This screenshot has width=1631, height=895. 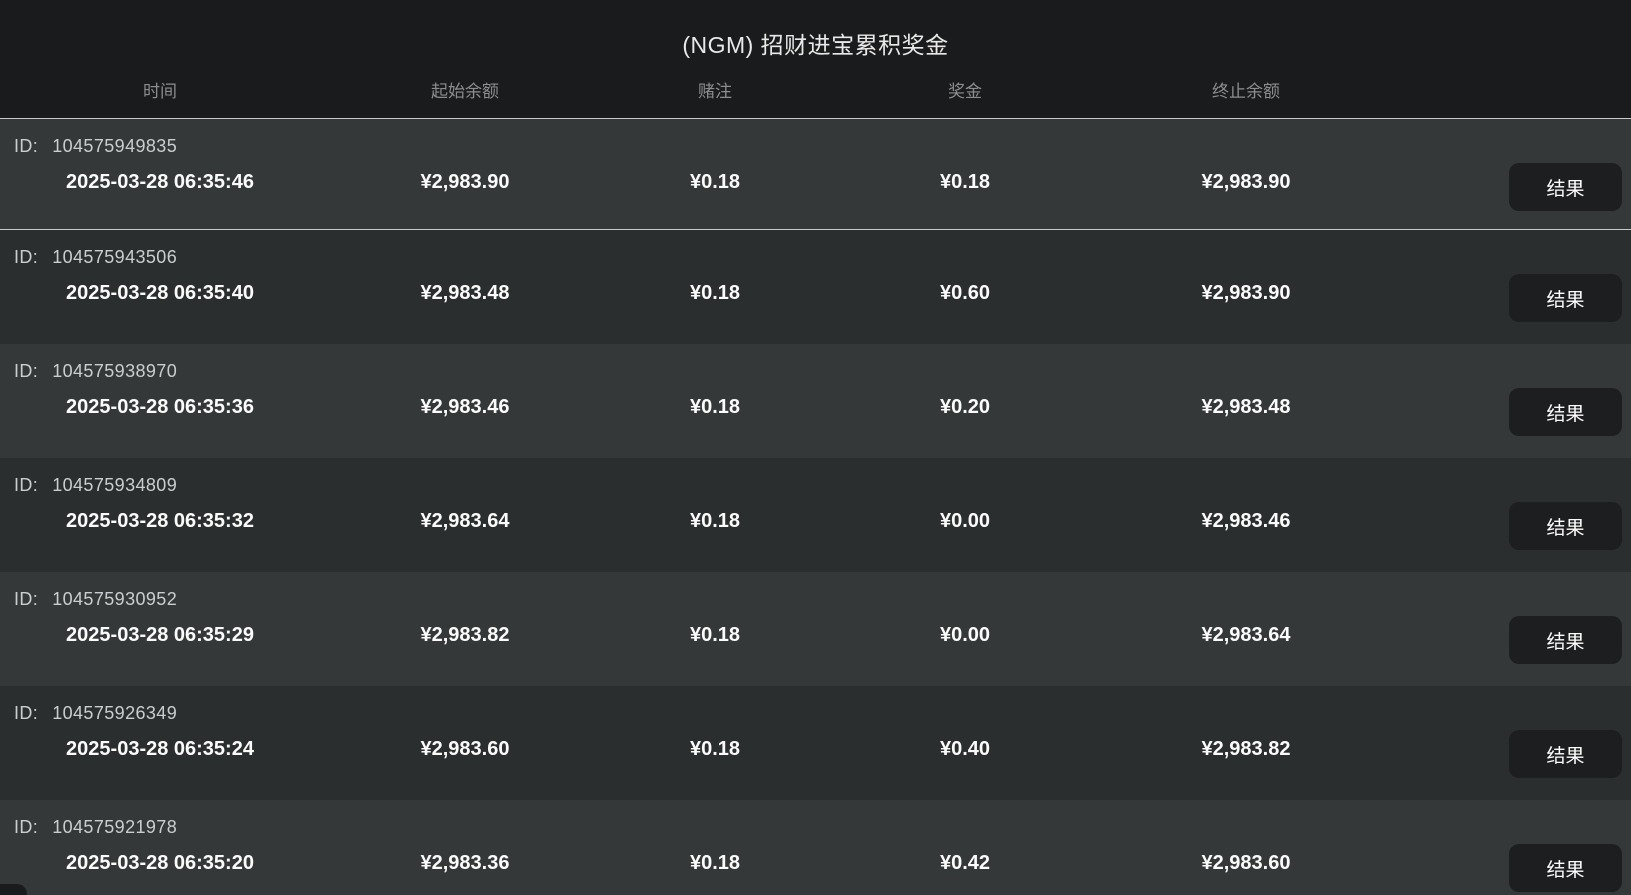 I want to click on id-value: 104575934809, so click(x=115, y=485).